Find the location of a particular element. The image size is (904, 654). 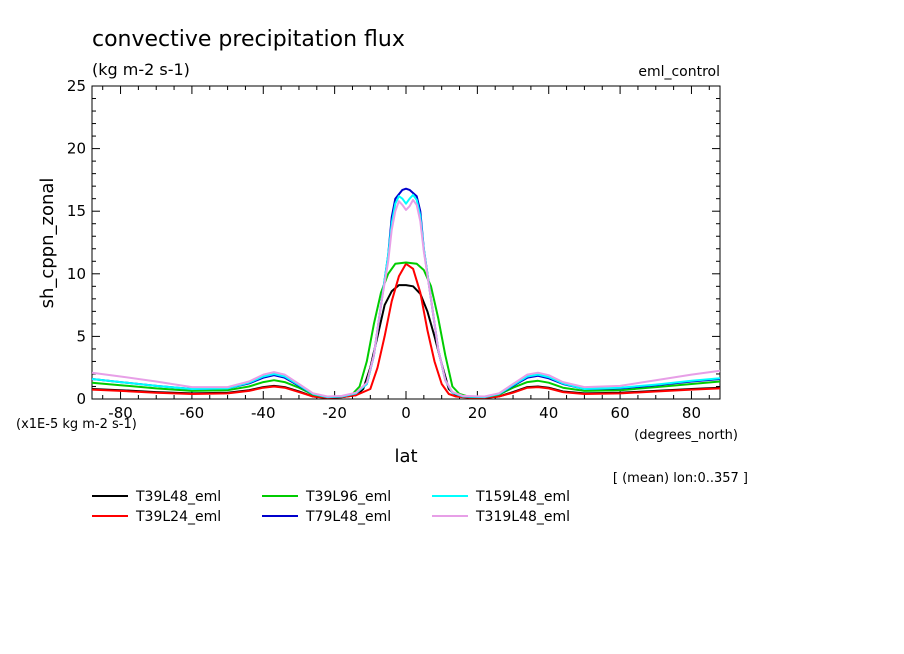

y-tick-label: 0 is located at coordinates (81, 399).